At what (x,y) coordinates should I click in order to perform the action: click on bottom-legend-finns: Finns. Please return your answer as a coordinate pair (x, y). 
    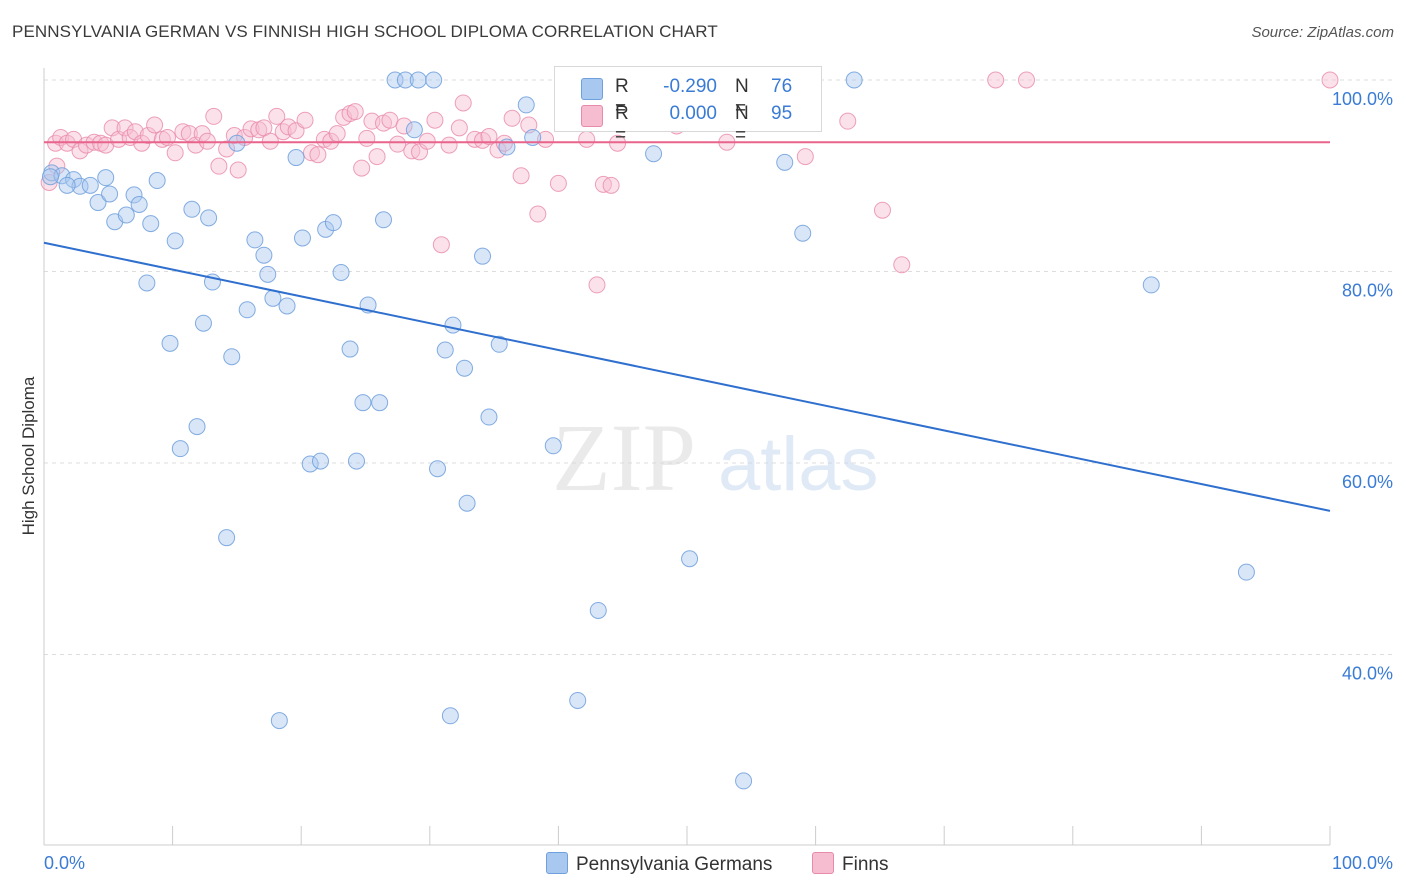
    Looking at the image, I should click on (850, 864).